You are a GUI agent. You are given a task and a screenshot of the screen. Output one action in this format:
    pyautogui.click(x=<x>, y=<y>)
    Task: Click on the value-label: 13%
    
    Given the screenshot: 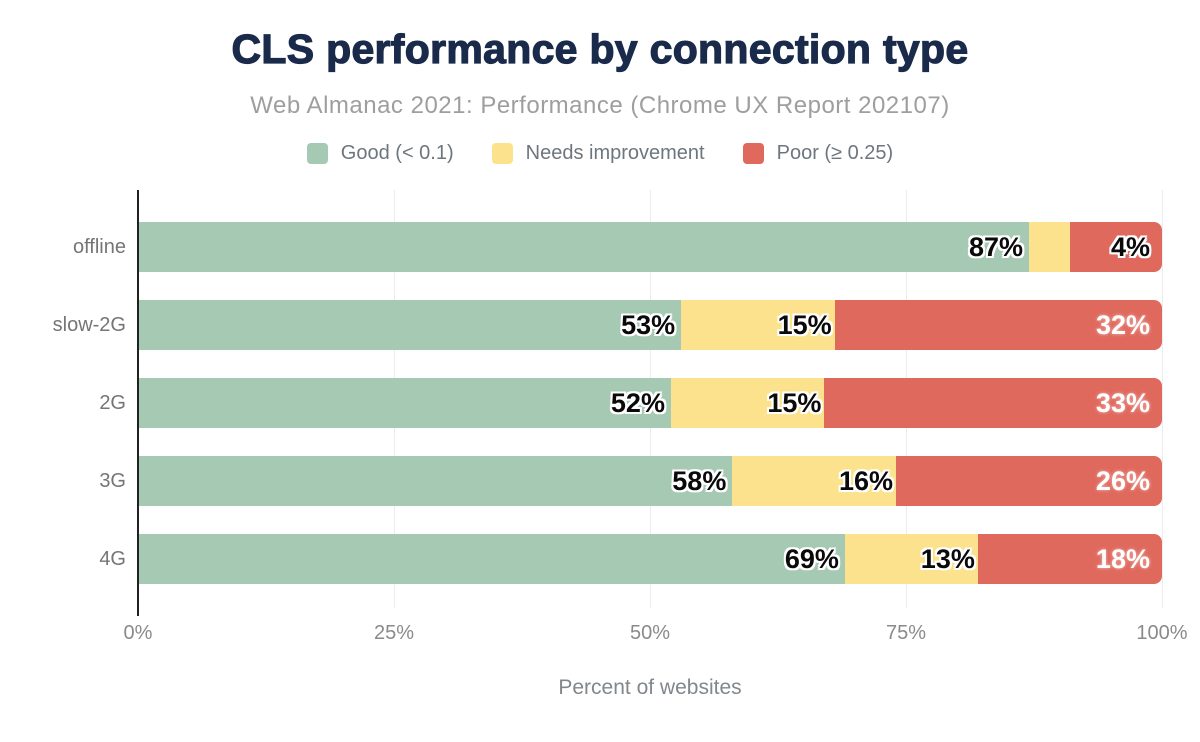 What is the action you would take?
    pyautogui.click(x=947, y=558)
    